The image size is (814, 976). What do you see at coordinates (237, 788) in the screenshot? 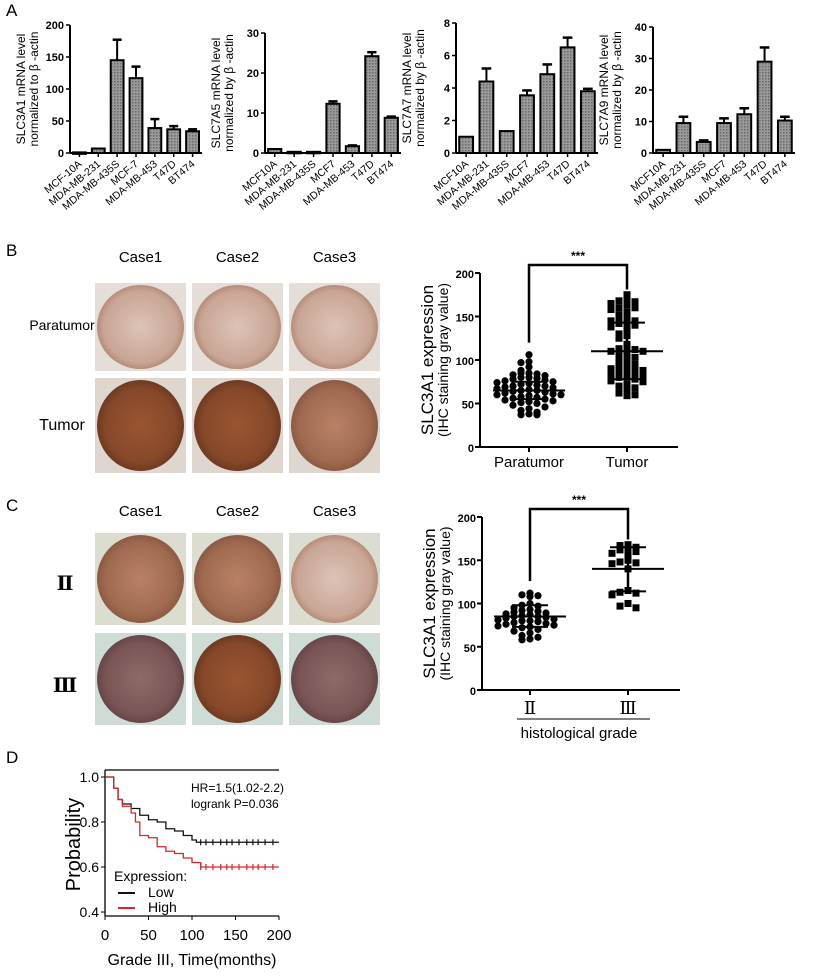
I see `annotation-text: HR=1.5(1.02-2.2)` at bounding box center [237, 788].